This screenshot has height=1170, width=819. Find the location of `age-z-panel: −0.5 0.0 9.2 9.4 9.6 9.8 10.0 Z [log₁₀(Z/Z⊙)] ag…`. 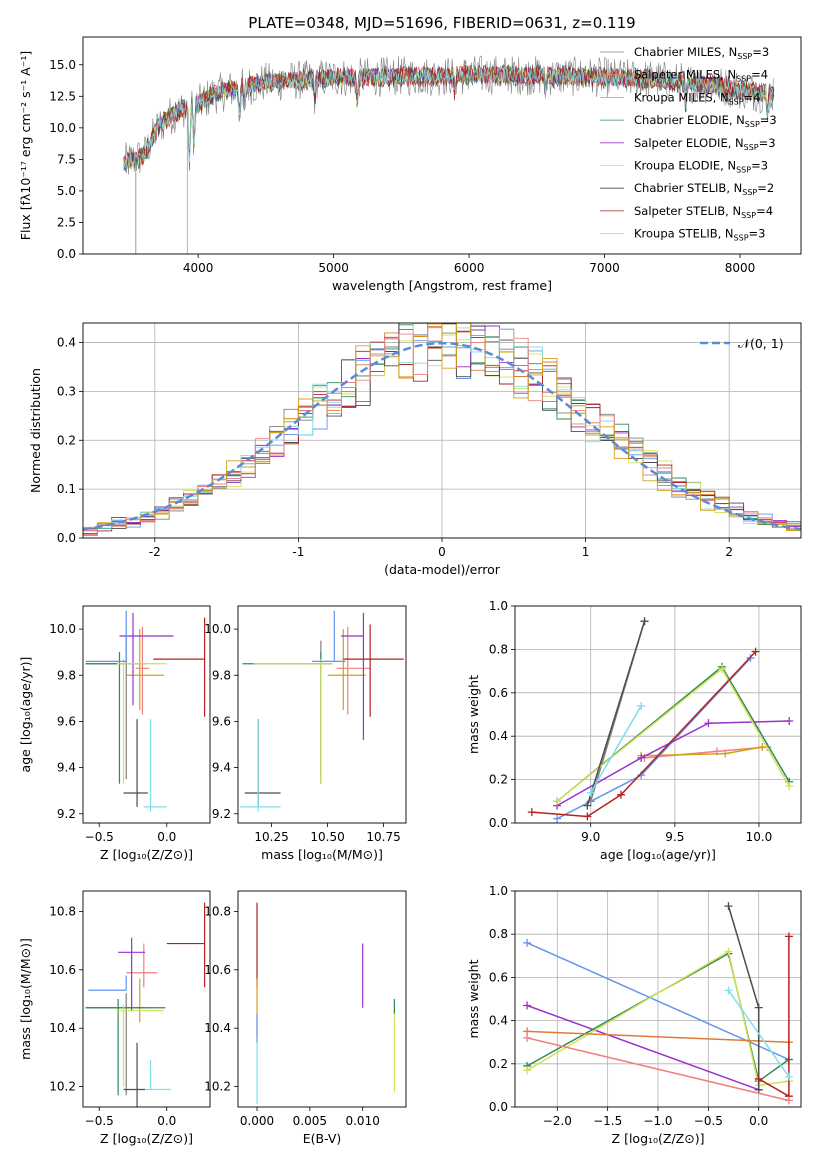

age-z-panel: −0.5 0.0 9.2 9.4 9.6 9.8 10.0 Z [log₁₀(Z/Z⊙)] ag… is located at coordinates (114, 733).